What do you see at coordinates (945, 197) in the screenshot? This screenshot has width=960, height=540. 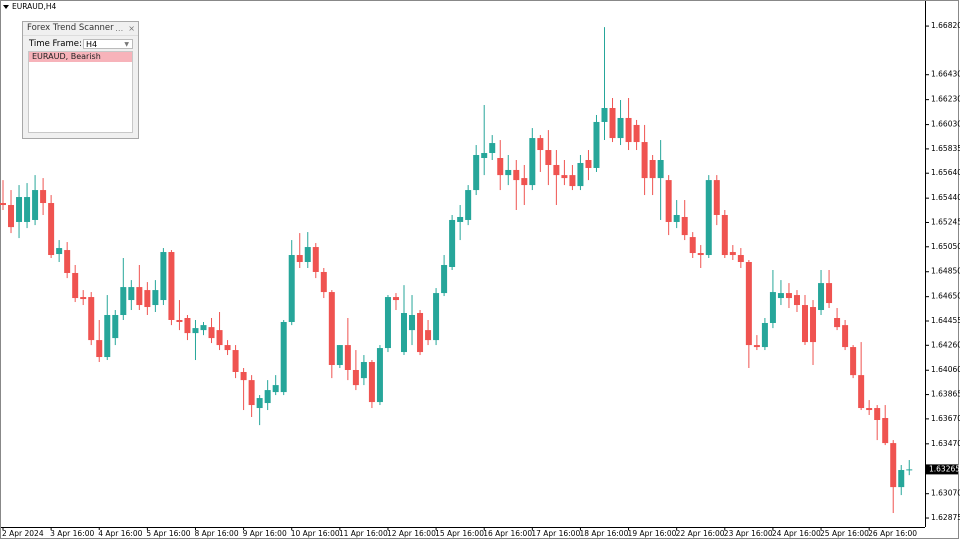 I see `y-tick-label: 1.65440` at bounding box center [945, 197].